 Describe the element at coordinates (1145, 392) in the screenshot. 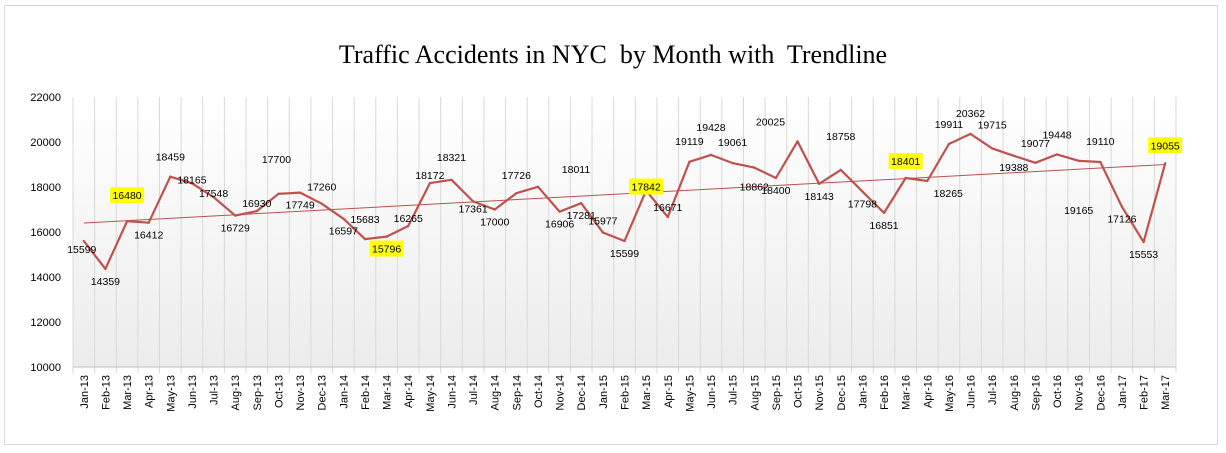

I see `x-tick-label: Feb-17` at that location.